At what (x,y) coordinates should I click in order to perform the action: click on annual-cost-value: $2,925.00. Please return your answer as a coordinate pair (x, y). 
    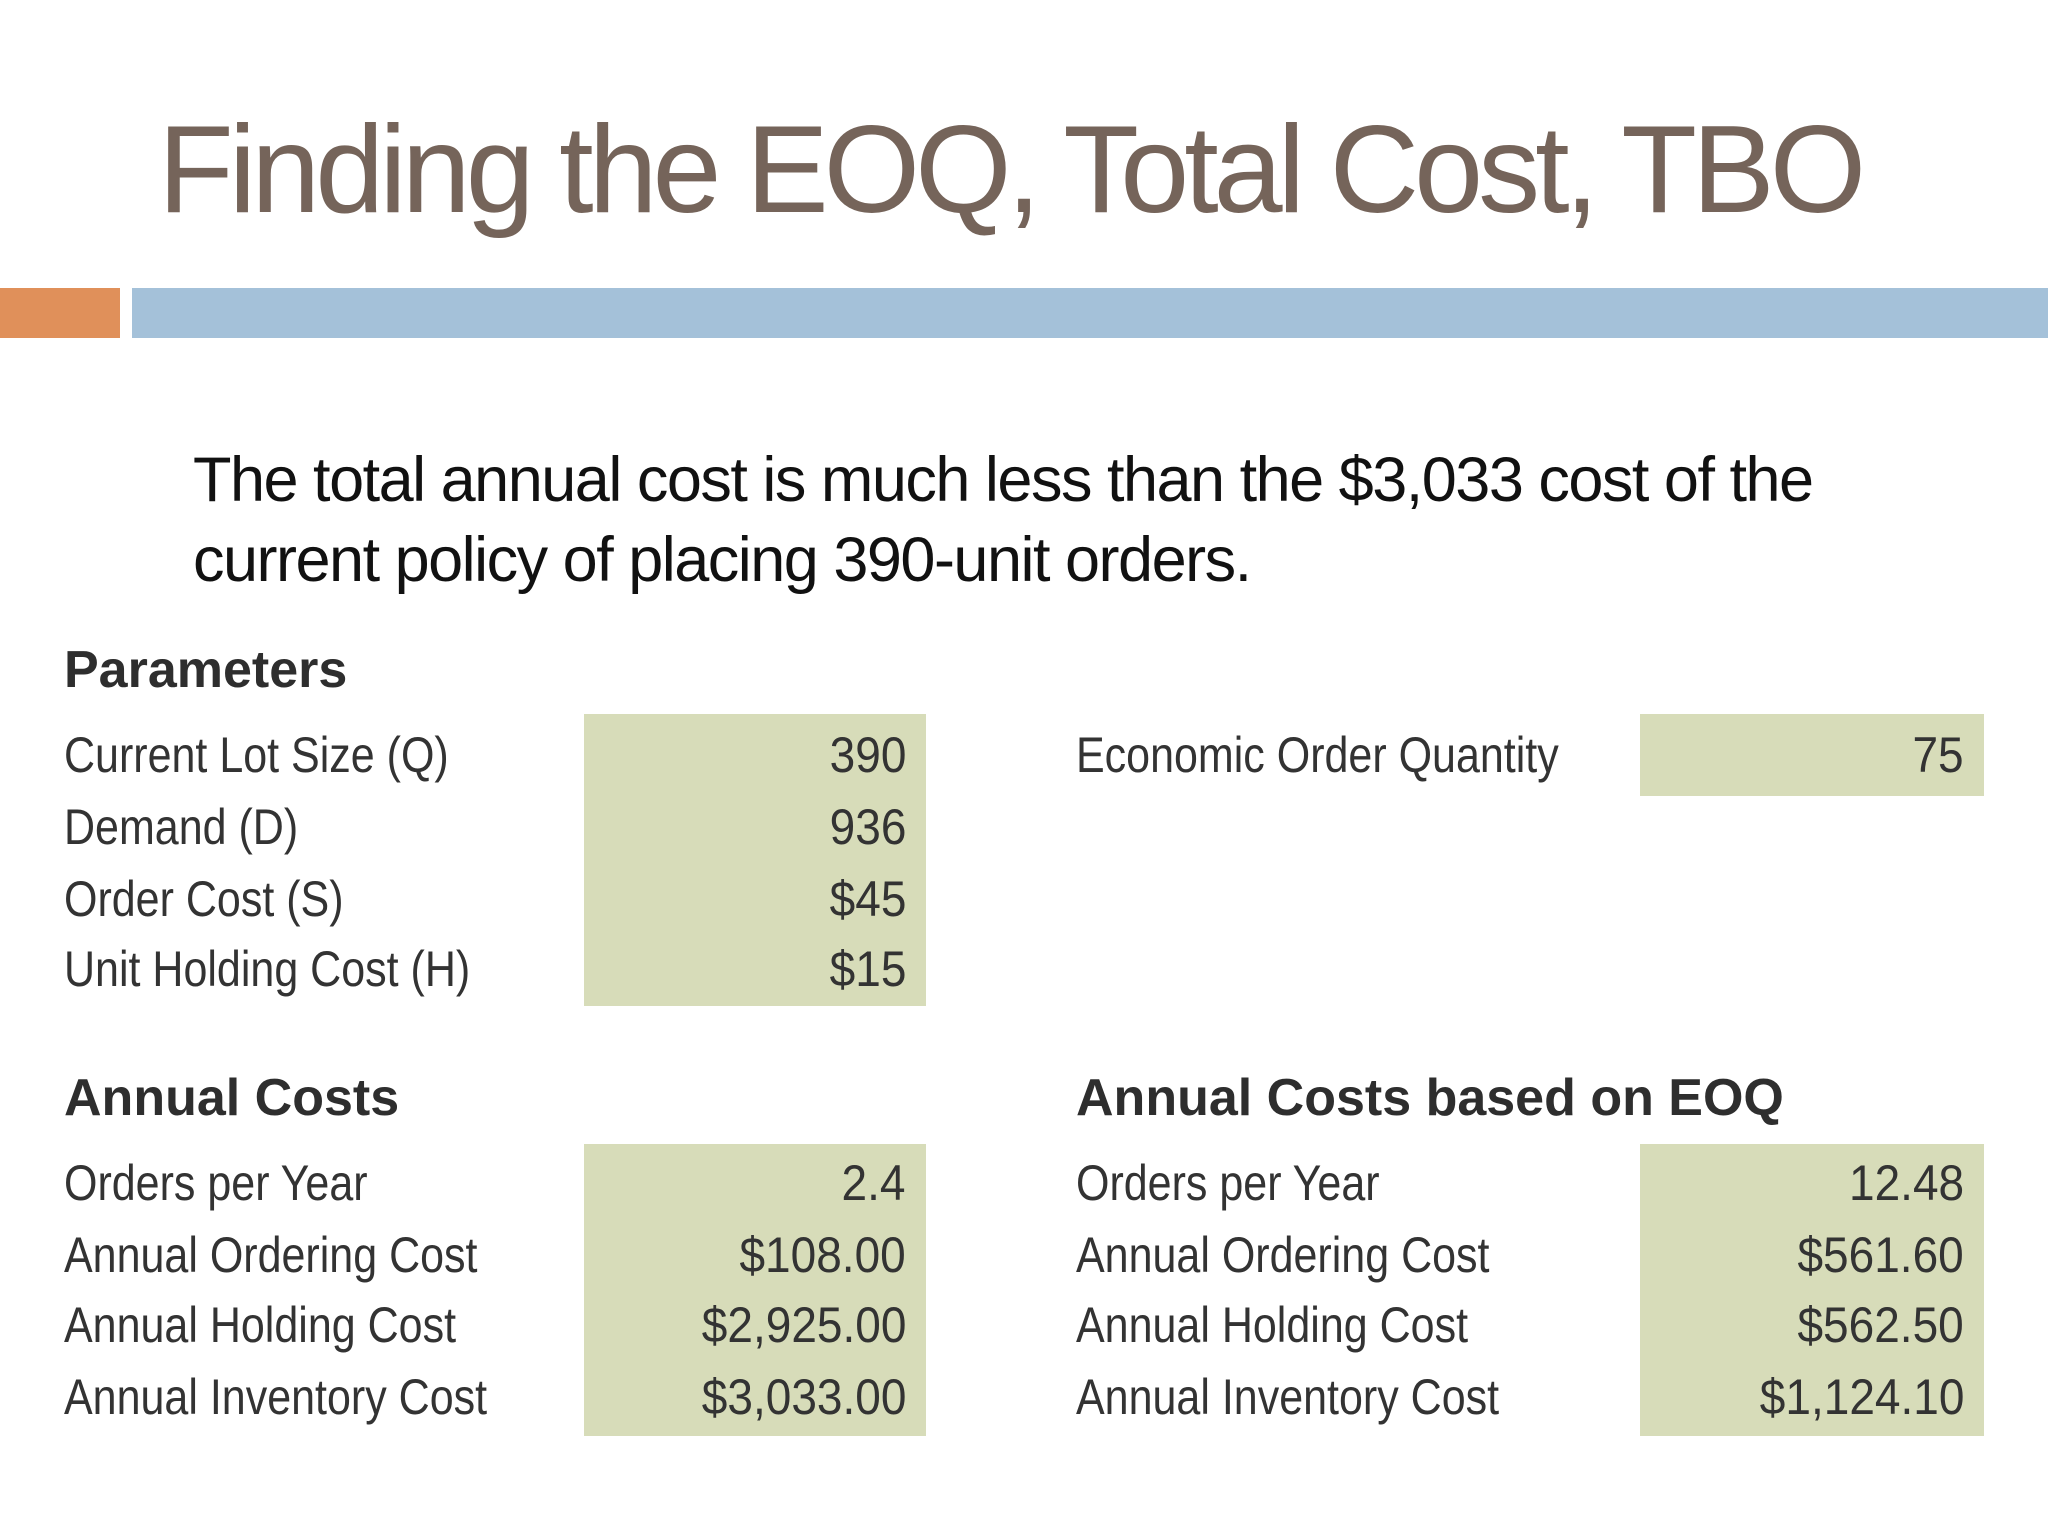
    Looking at the image, I should click on (803, 1325).